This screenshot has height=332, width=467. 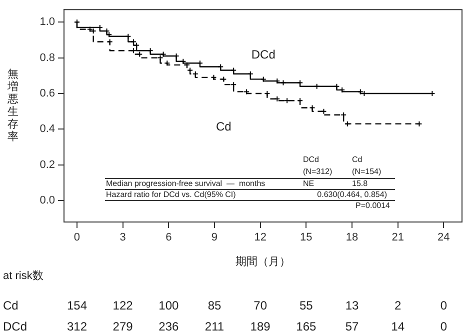 I want to click on series-label: DCd, so click(x=263, y=55).